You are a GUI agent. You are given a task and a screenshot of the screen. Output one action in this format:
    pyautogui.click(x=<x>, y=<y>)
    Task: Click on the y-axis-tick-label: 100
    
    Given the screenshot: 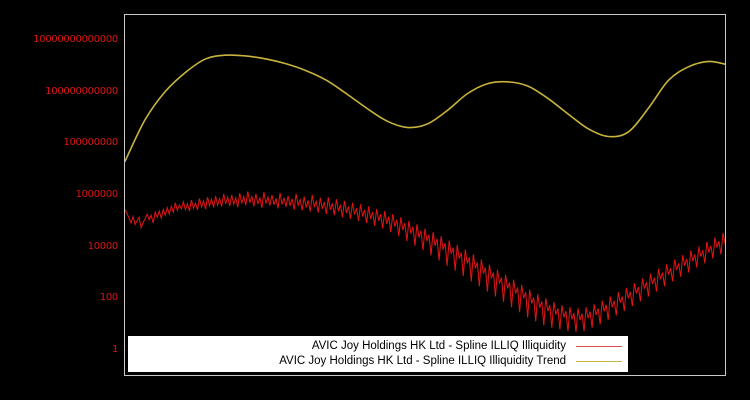 What is the action you would take?
    pyautogui.click(x=108, y=298)
    